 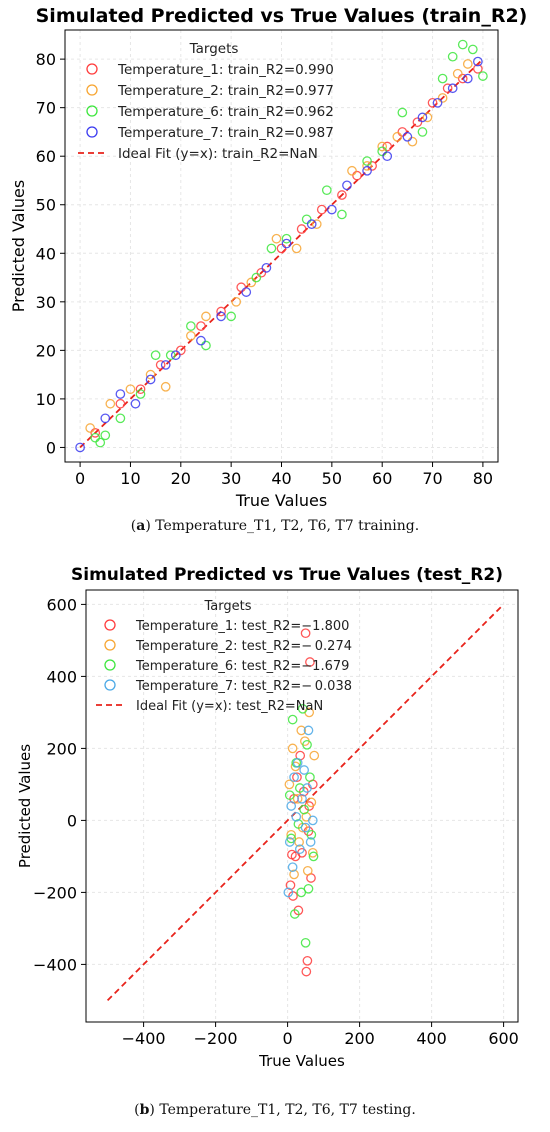 I want to click on y-tick-label: 30, so click(x=46, y=302).